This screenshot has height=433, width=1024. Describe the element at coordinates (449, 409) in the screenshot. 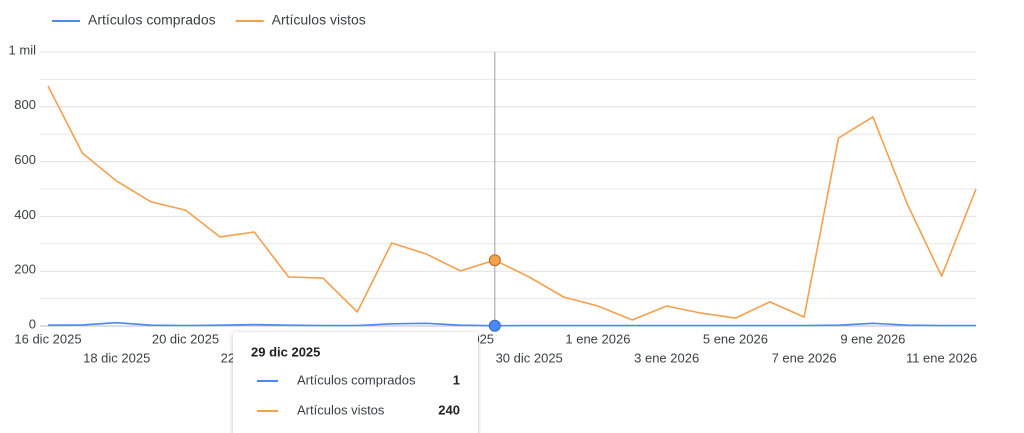

I see `tooltip-value: 240` at that location.